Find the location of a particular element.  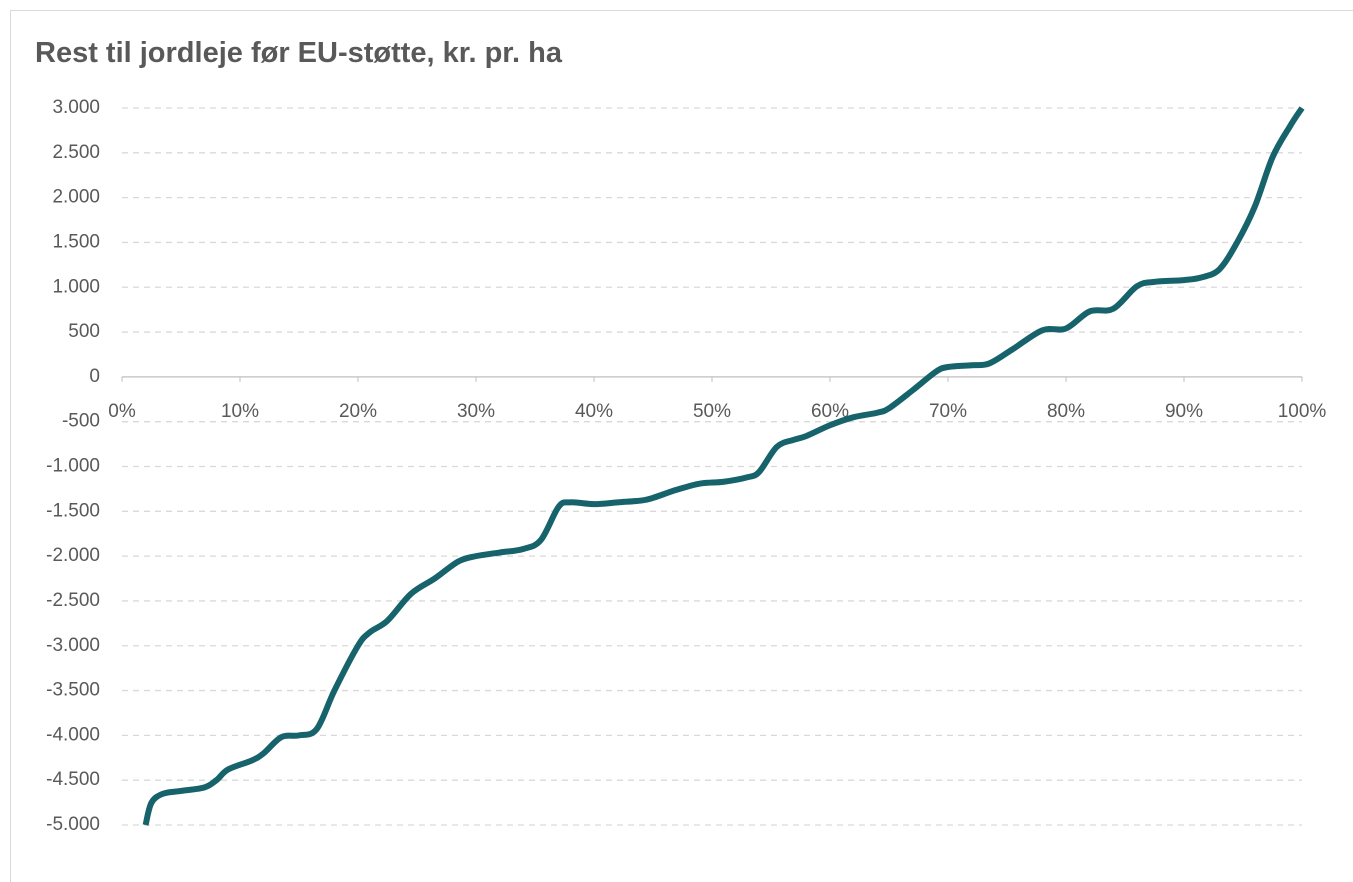

y-tick-label: -5.000 is located at coordinates (73, 824).